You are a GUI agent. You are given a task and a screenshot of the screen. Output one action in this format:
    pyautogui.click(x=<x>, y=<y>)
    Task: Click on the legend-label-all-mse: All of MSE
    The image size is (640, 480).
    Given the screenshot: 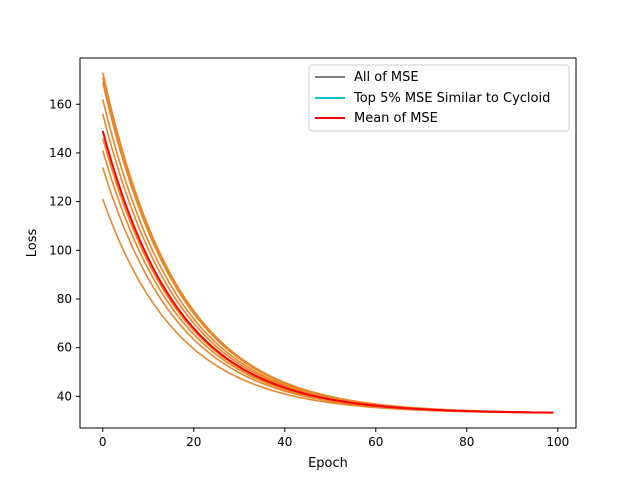 What is the action you would take?
    pyautogui.click(x=386, y=77)
    